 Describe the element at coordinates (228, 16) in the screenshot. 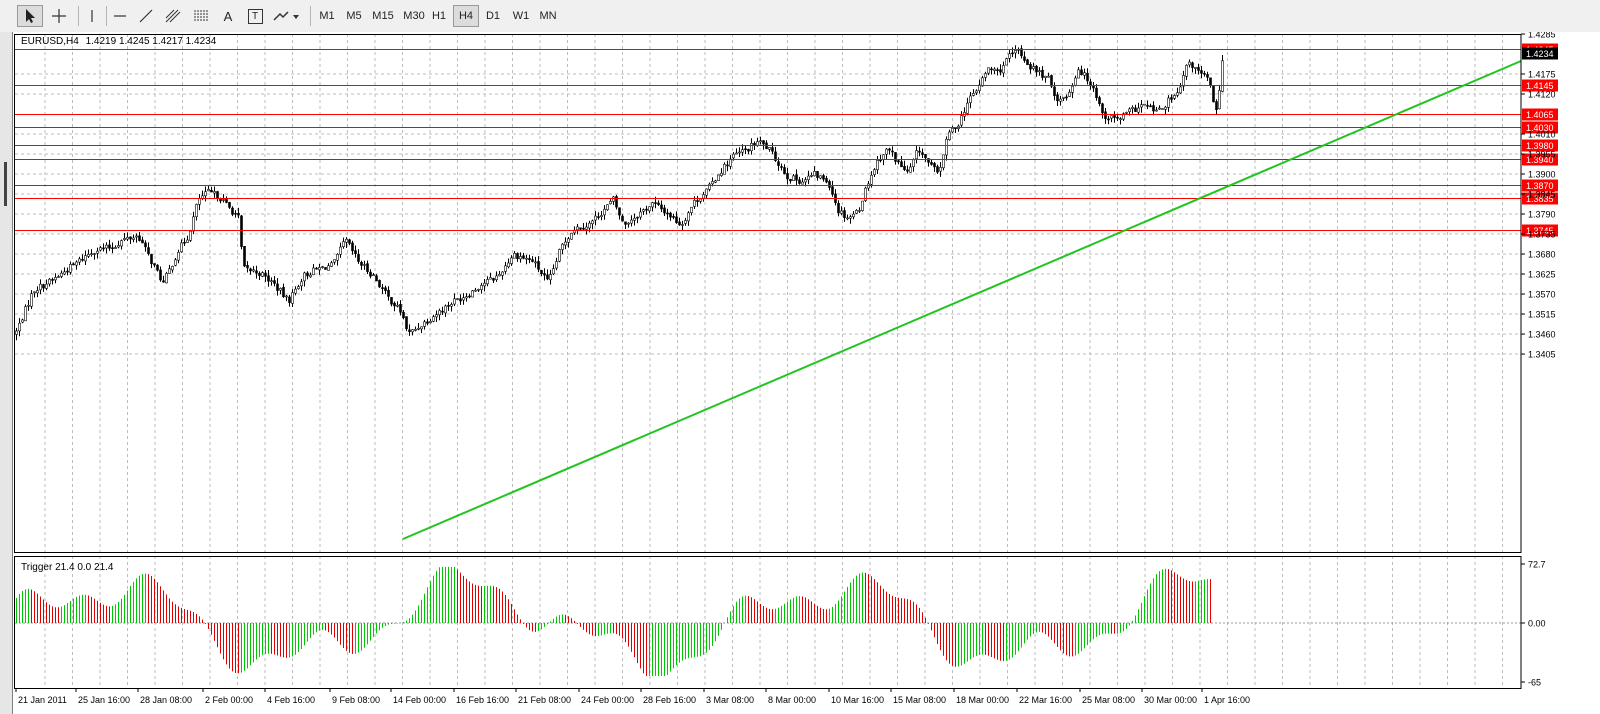

I see `text-button: A` at that location.